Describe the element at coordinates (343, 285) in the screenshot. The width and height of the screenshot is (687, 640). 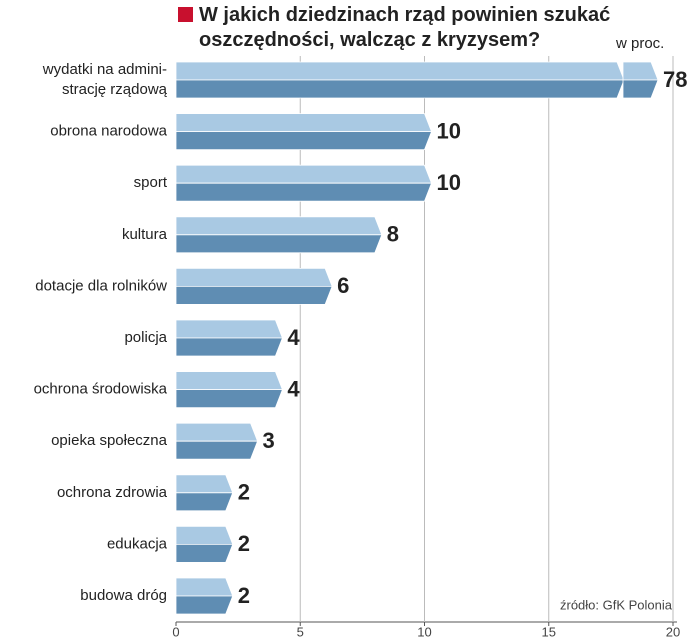
I see `value-label: 6` at that location.